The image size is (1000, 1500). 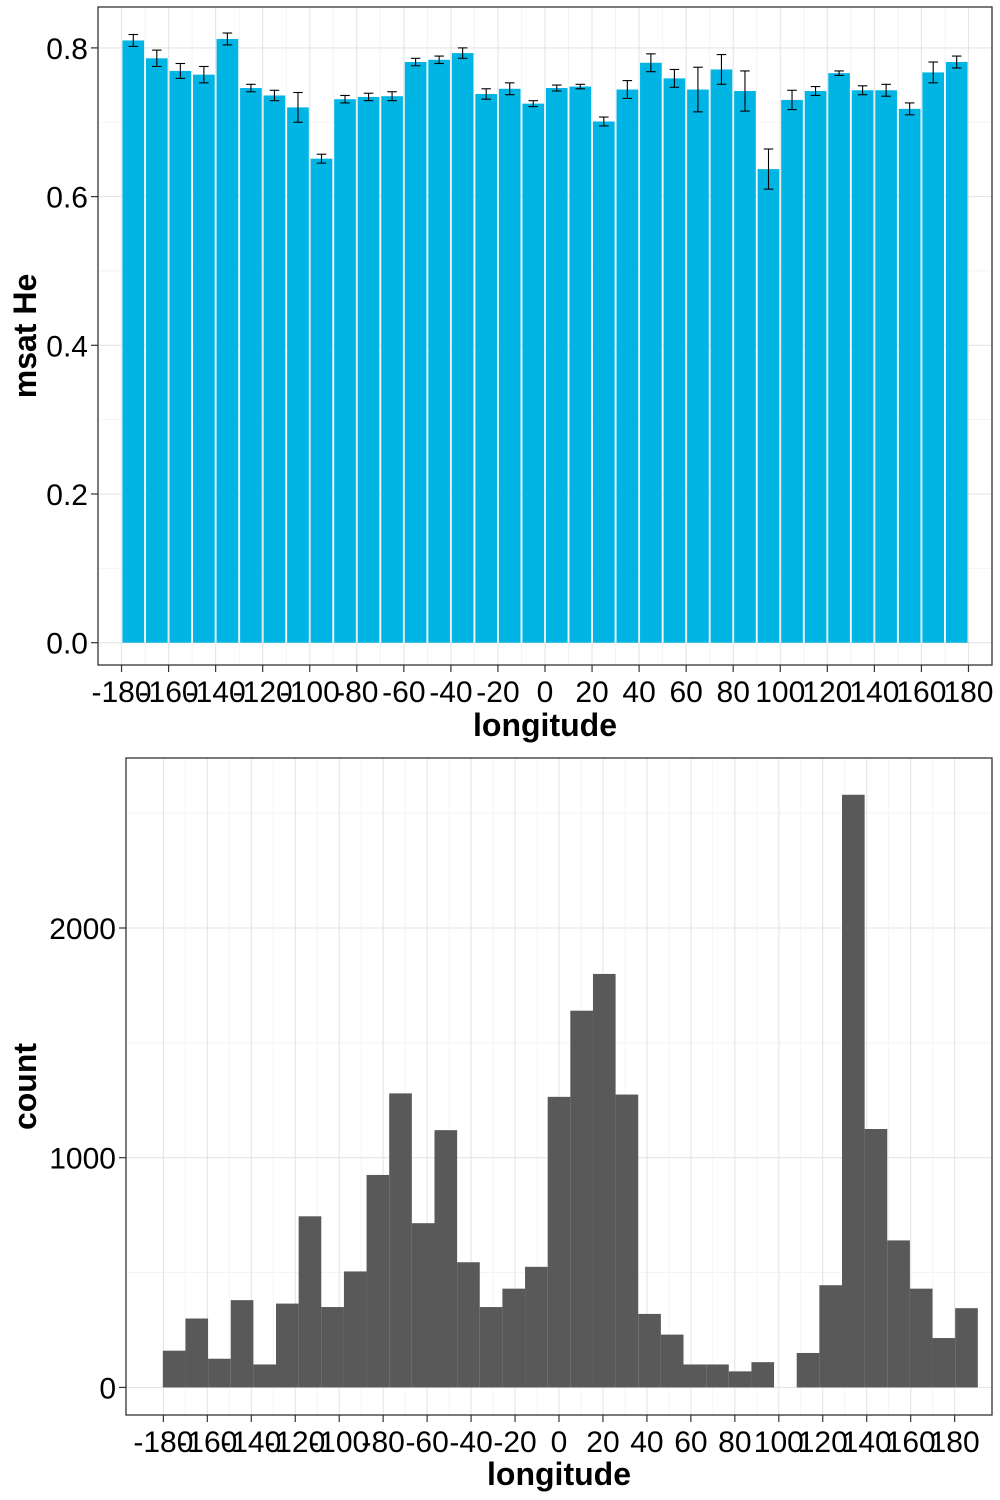 What do you see at coordinates (67, 346) in the screenshot?
I see `y-tick-label: 0.4` at bounding box center [67, 346].